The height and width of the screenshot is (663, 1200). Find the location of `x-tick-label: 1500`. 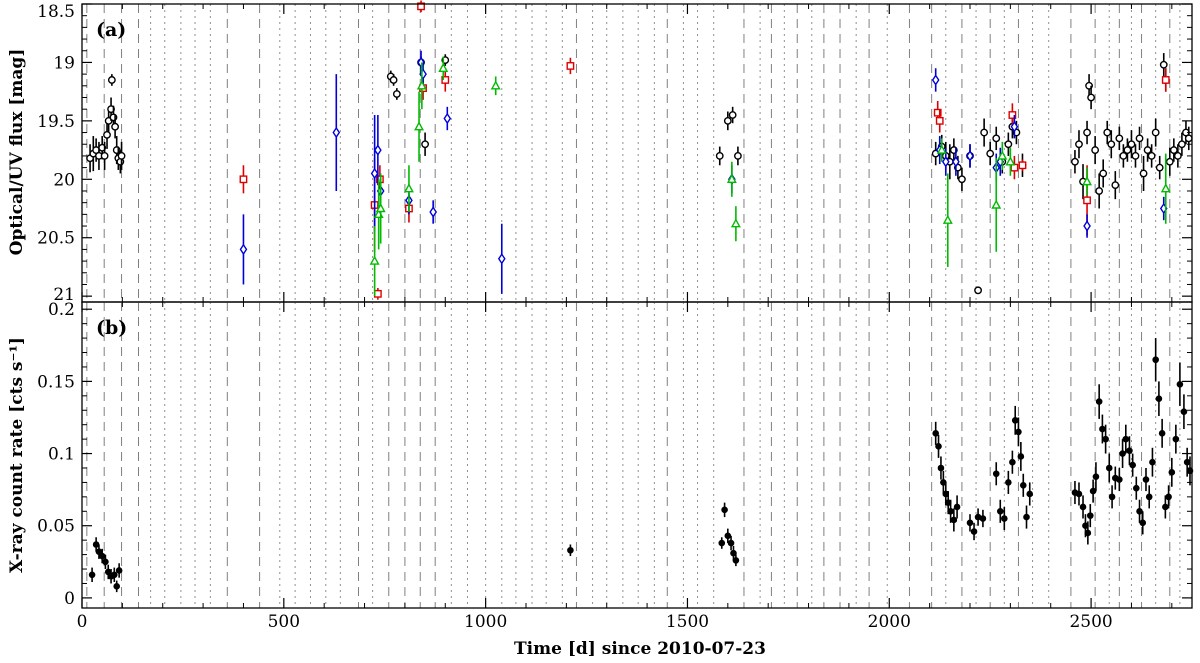

x-tick-label: 1500 is located at coordinates (687, 622).